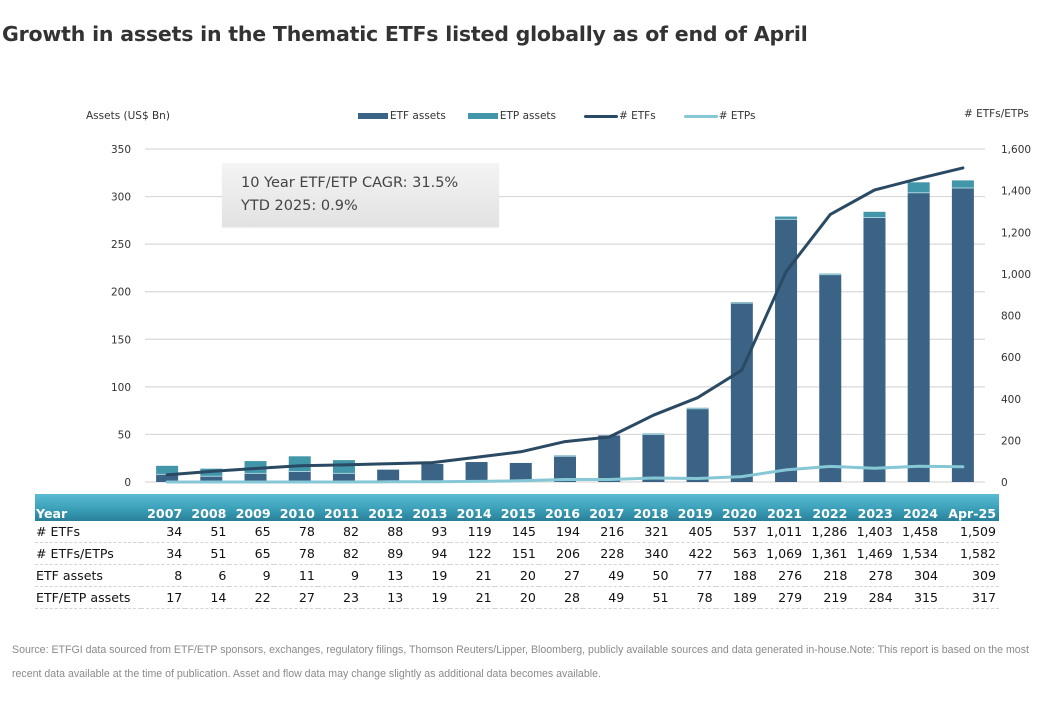 This screenshot has height=716, width=1054. I want to click on row-label: ETF/ETP assets, so click(88, 597).